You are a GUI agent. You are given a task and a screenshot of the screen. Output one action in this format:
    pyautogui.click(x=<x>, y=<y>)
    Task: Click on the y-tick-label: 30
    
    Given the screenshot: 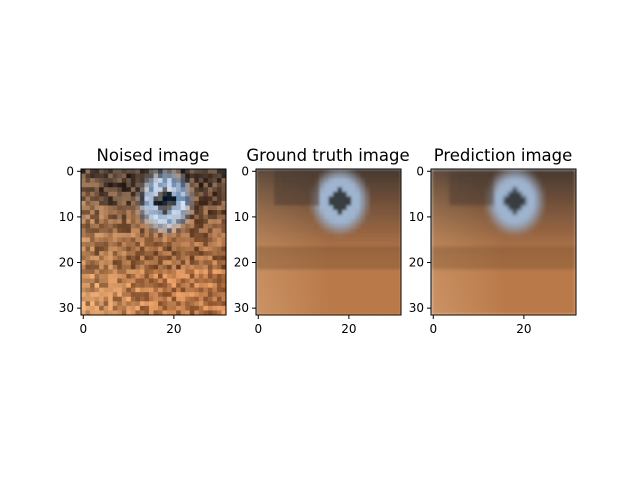 What is the action you would take?
    pyautogui.click(x=241, y=308)
    